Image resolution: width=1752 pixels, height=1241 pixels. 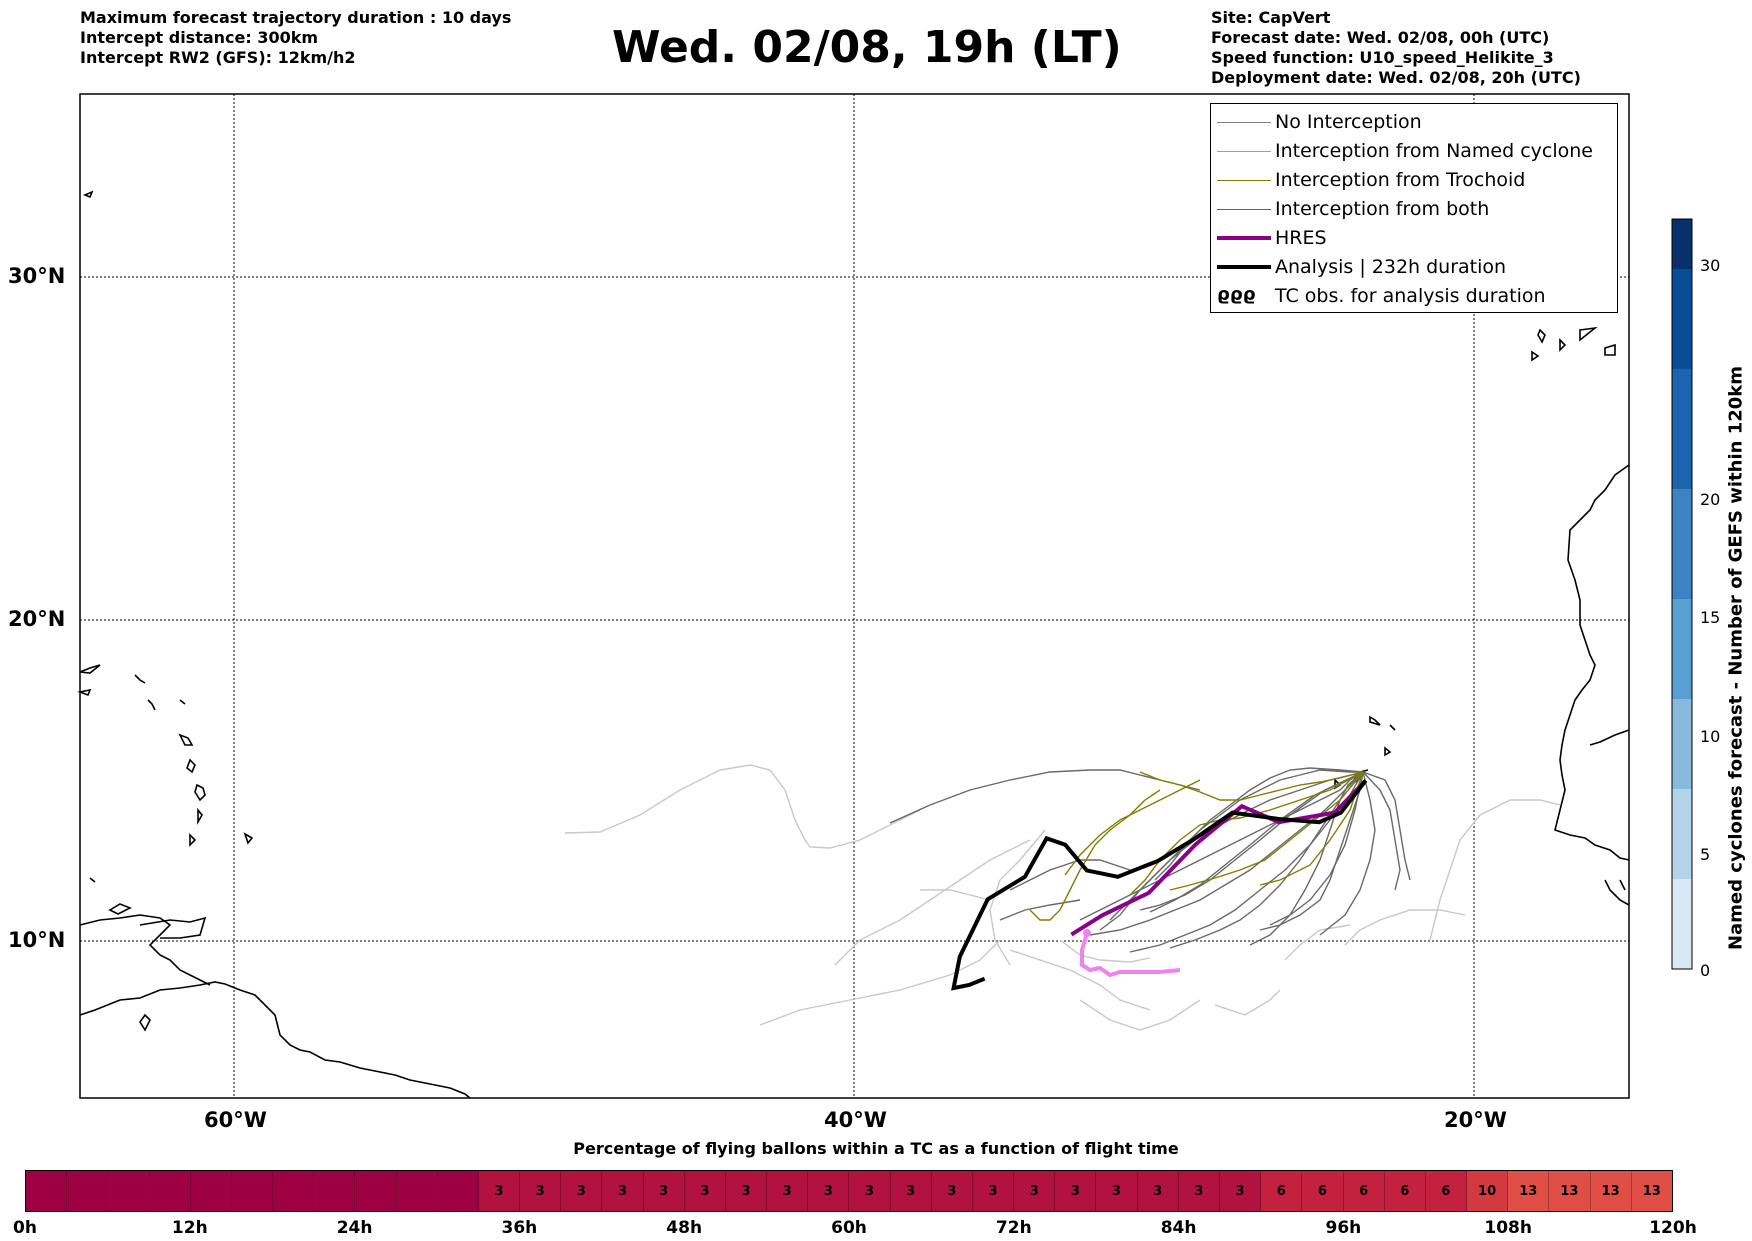 I want to click on percentage-bar-tick: 48h, so click(x=684, y=1228).